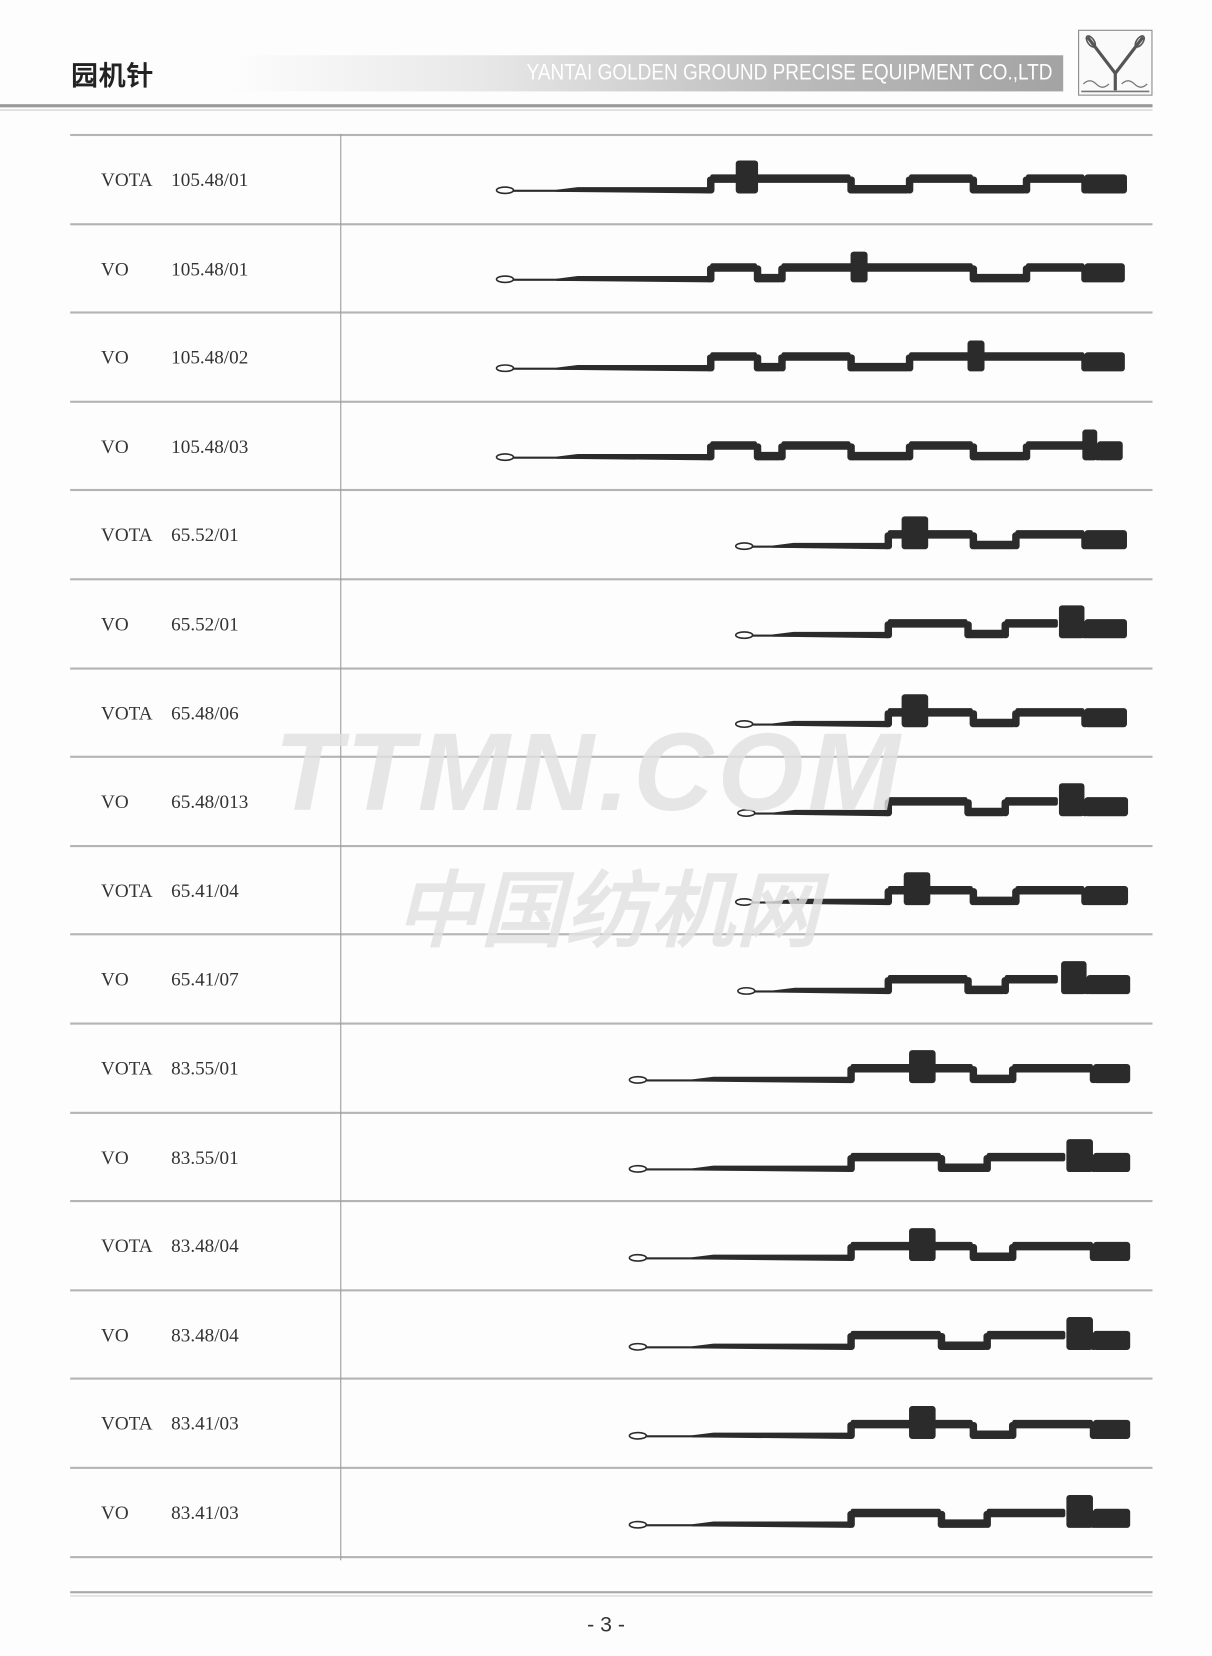 The height and width of the screenshot is (1656, 1212). Describe the element at coordinates (205, 979) in the screenshot. I see `needle-code: 65.41/07` at that location.